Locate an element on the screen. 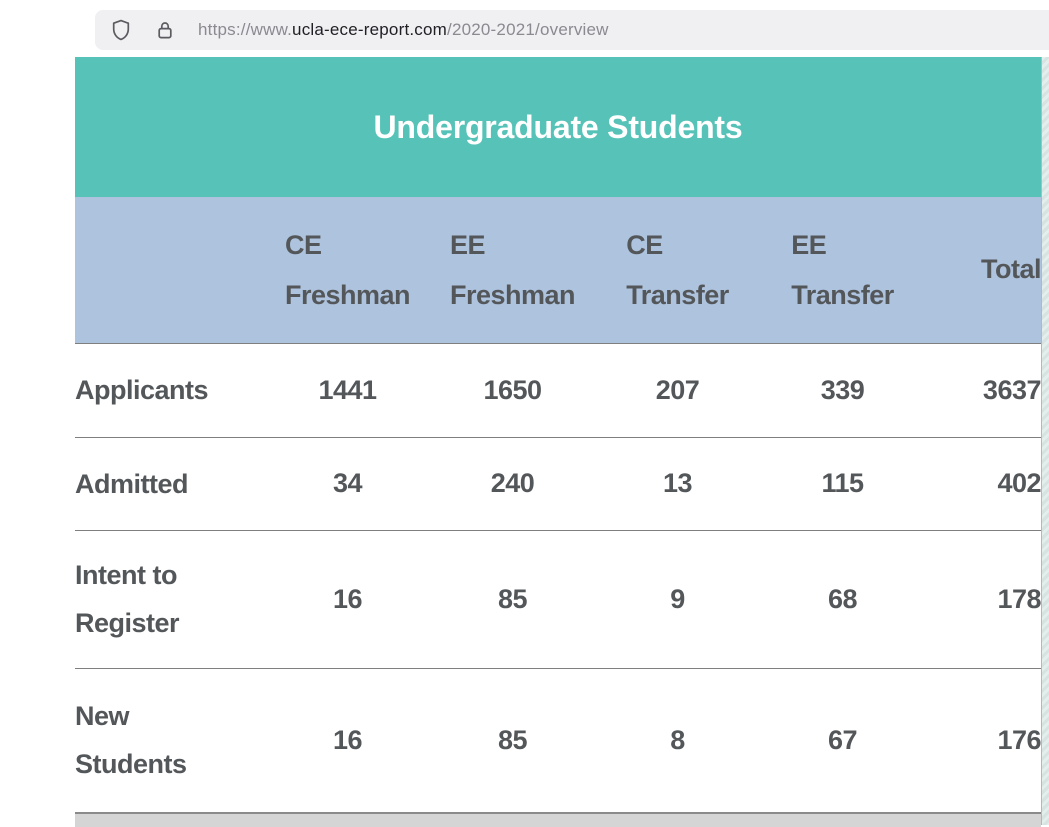 The image size is (1049, 827). cell-value: 9 is located at coordinates (677, 598).